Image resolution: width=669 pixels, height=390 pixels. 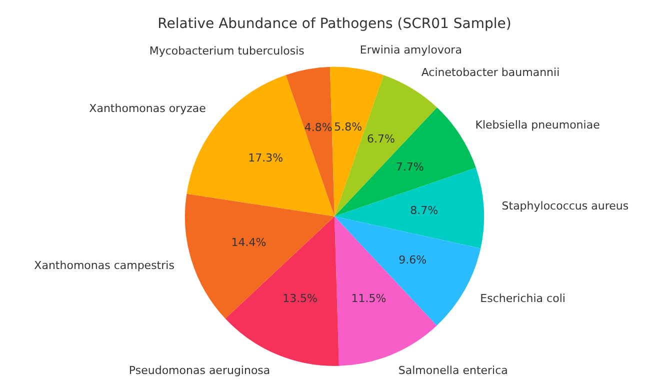 I want to click on data-label: 17.3%, so click(x=266, y=158).